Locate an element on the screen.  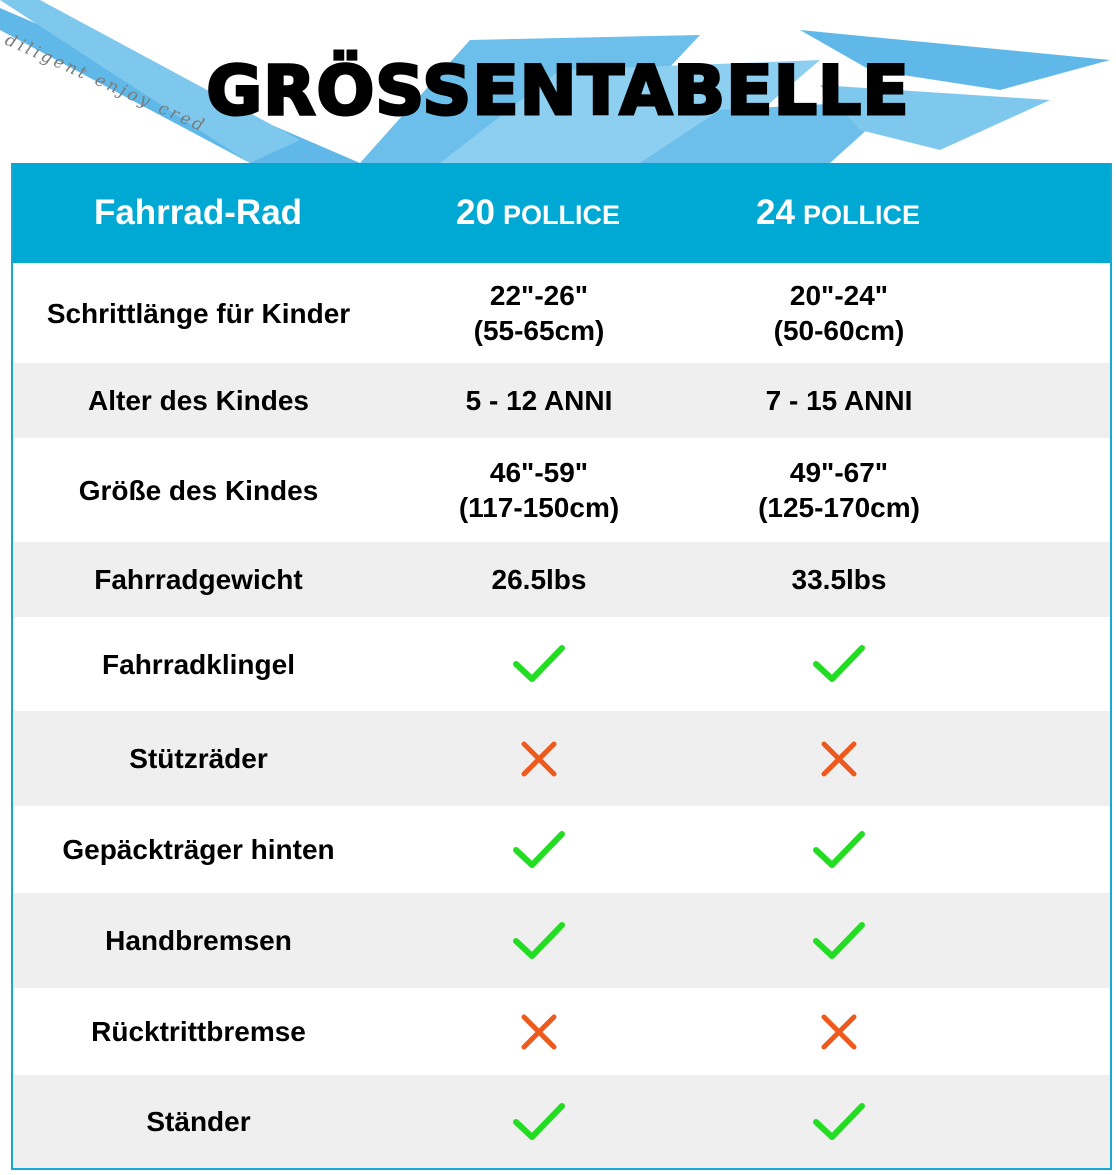
cell-value: (50-60cm) is located at coordinates (839, 330).